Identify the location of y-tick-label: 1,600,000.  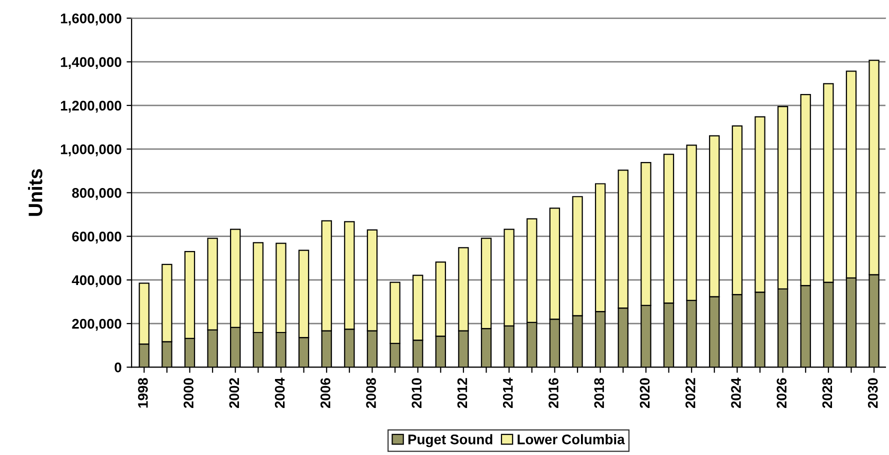
(91, 20).